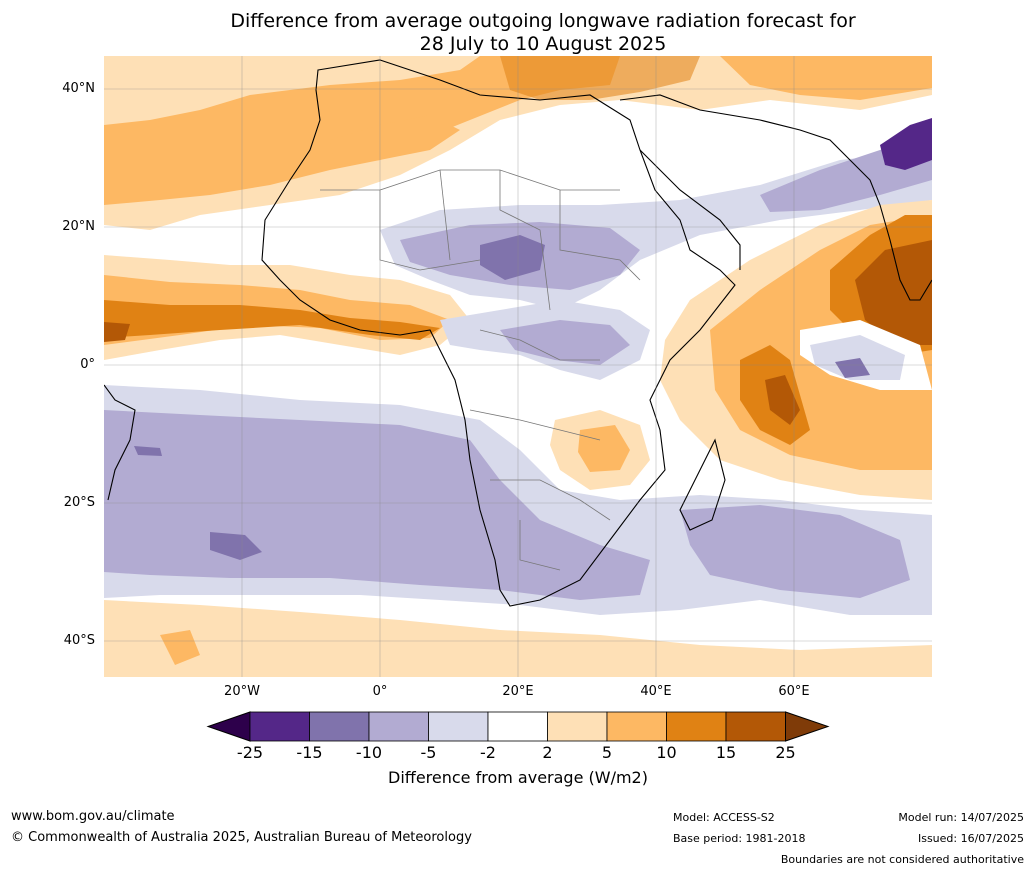 The height and width of the screenshot is (873, 1035). Describe the element at coordinates (488, 752) in the screenshot. I see `colorbar-tick-label: -2` at that location.